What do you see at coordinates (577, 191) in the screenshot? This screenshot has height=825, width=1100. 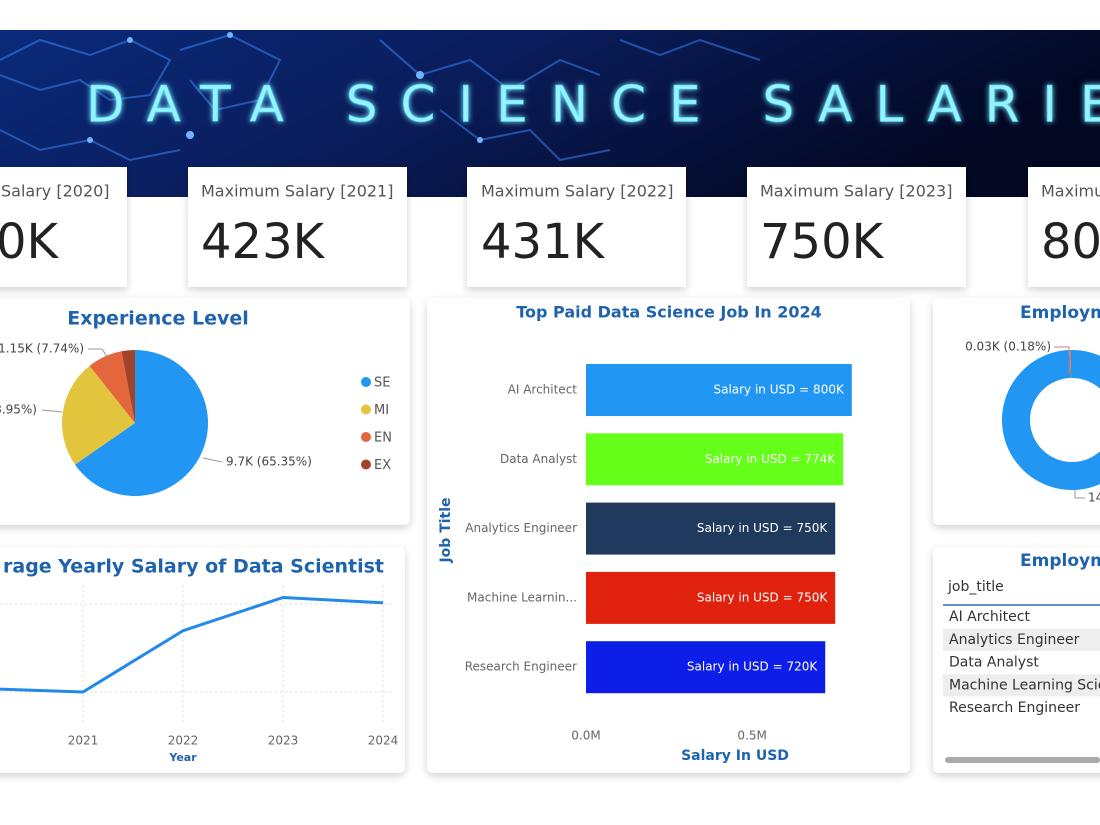 I see `kpi-label: Maximum Salary [2022]` at bounding box center [577, 191].